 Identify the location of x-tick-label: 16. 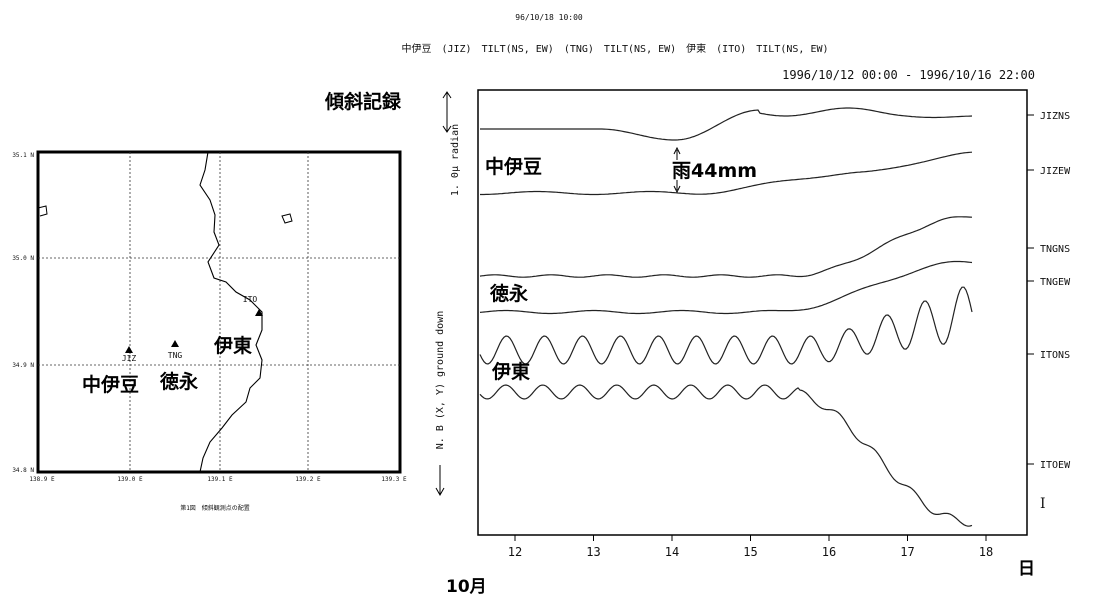
(829, 552).